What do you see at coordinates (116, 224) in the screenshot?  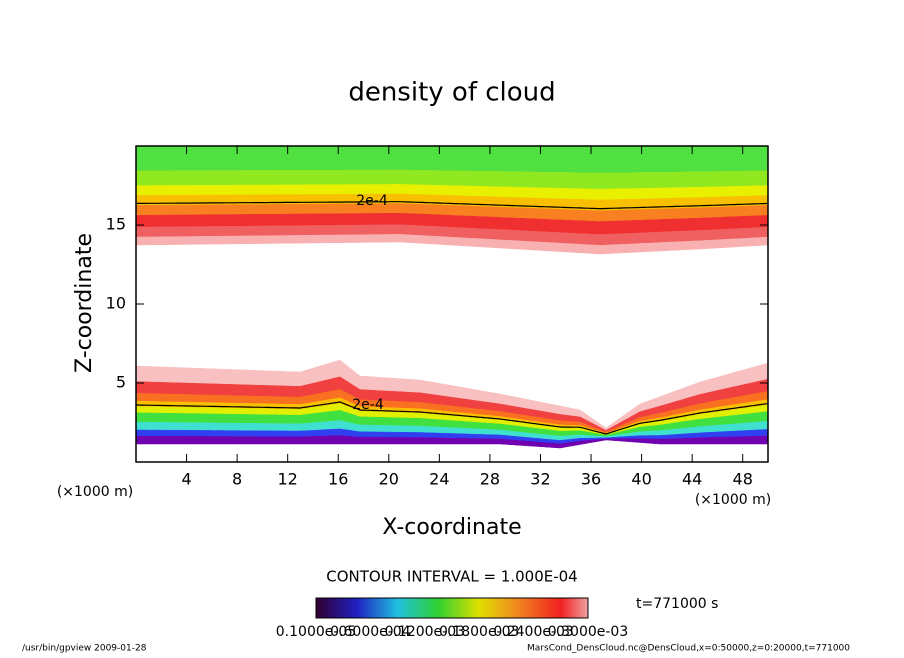 I see `y-tick-label: 15` at bounding box center [116, 224].